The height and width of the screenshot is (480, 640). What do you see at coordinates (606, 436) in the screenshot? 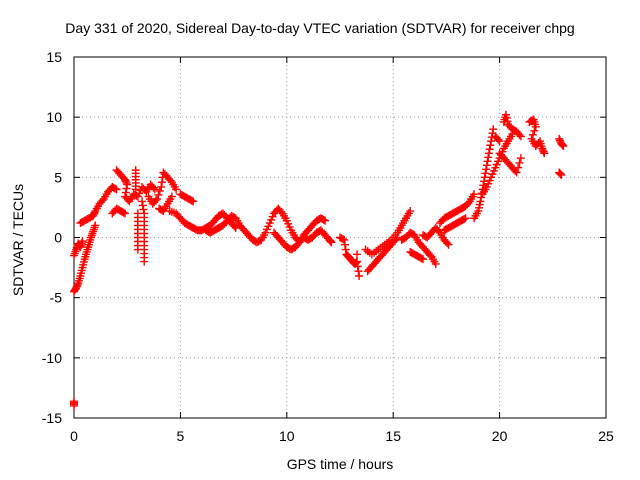
I see `x-tick-label: 25` at bounding box center [606, 436].